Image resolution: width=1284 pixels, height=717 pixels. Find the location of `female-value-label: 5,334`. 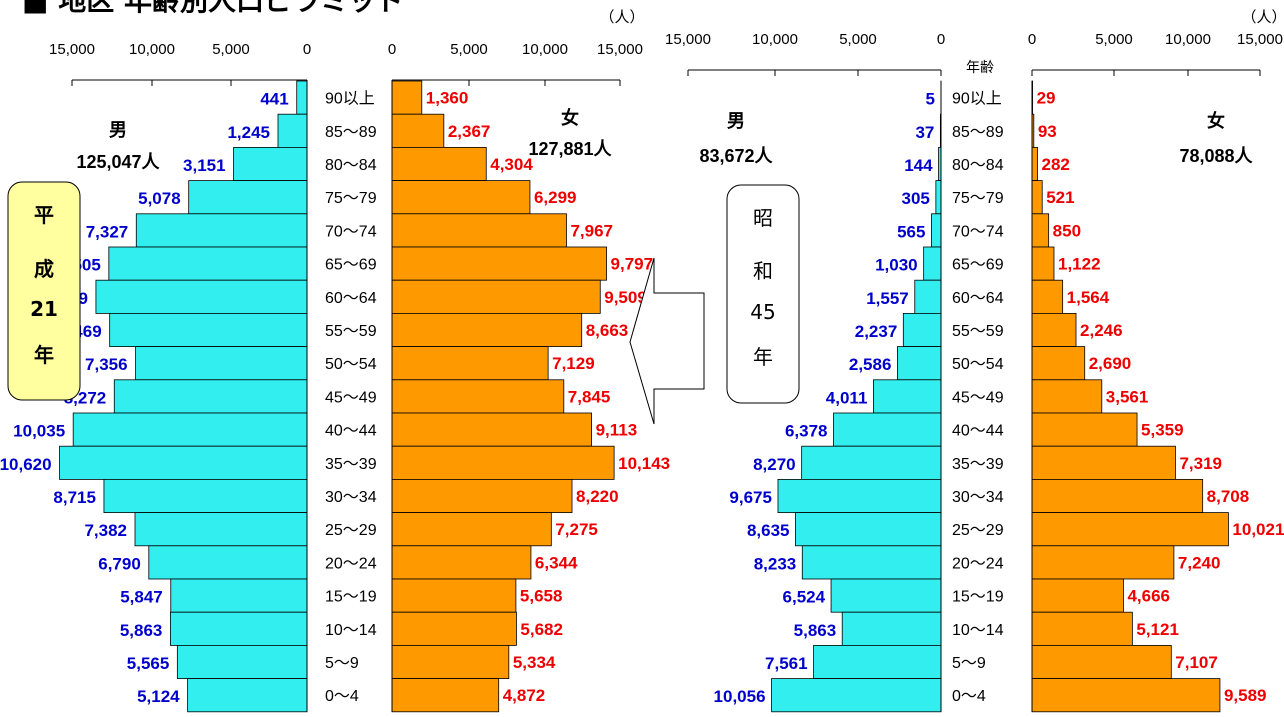

female-value-label: 5,334 is located at coordinates (534, 662).